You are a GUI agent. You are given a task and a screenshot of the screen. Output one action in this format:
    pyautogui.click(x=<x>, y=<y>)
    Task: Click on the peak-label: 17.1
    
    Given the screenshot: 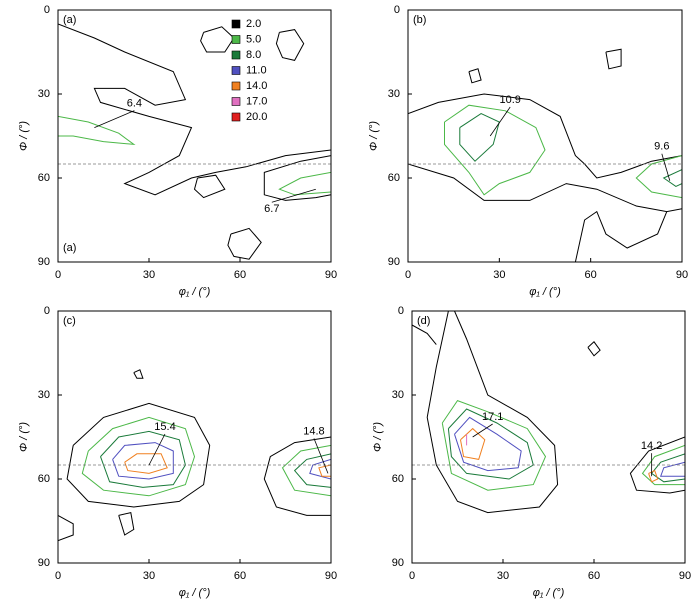 What is the action you would take?
    pyautogui.click(x=492, y=417)
    